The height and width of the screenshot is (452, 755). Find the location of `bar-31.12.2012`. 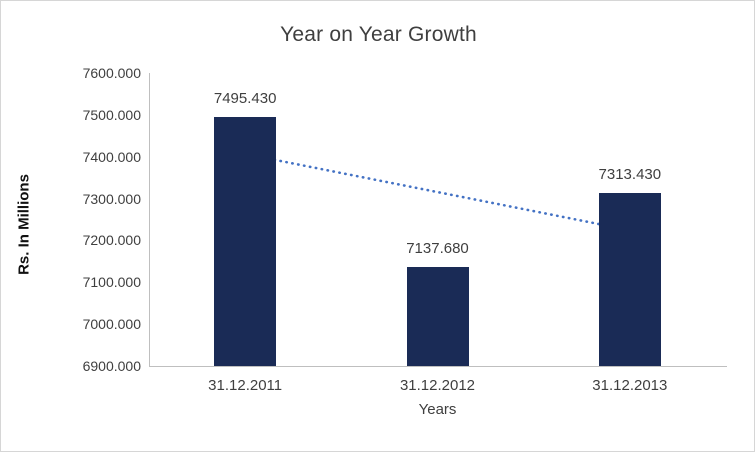

bar-31.12.2012 is located at coordinates (437, 316).